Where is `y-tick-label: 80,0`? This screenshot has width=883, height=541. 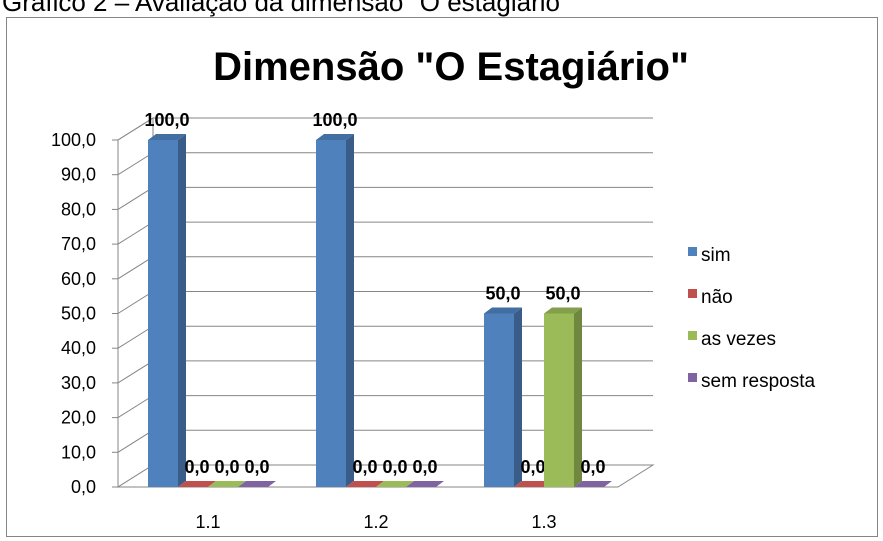 y-tick-label: 80,0 is located at coordinates (78, 209).